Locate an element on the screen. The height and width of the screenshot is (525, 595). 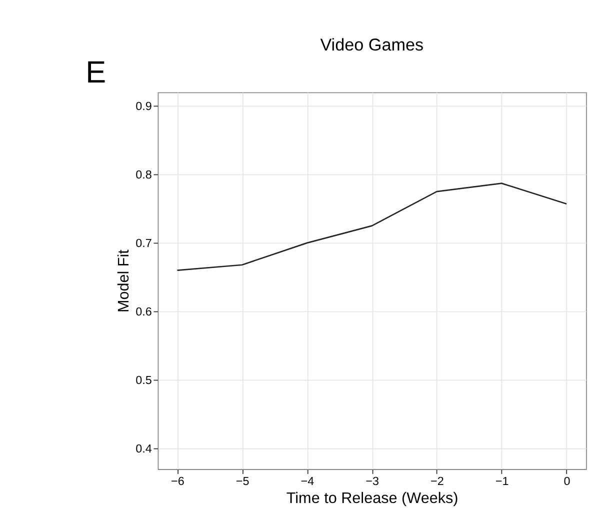
x-tick-label: −4 is located at coordinates (307, 481).